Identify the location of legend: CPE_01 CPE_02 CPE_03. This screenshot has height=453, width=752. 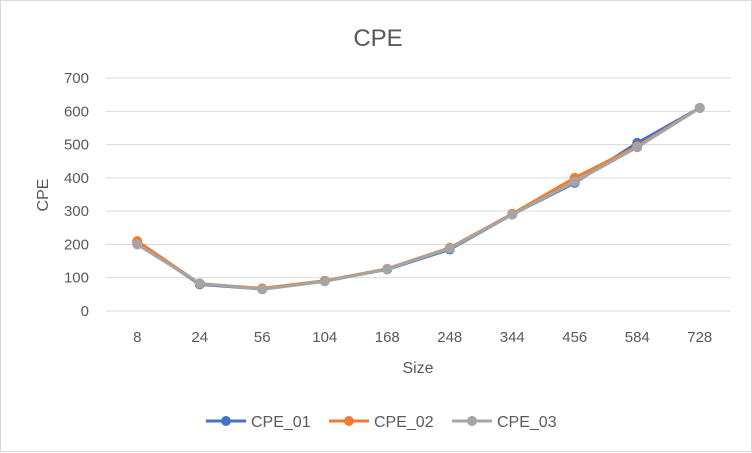
(381, 422).